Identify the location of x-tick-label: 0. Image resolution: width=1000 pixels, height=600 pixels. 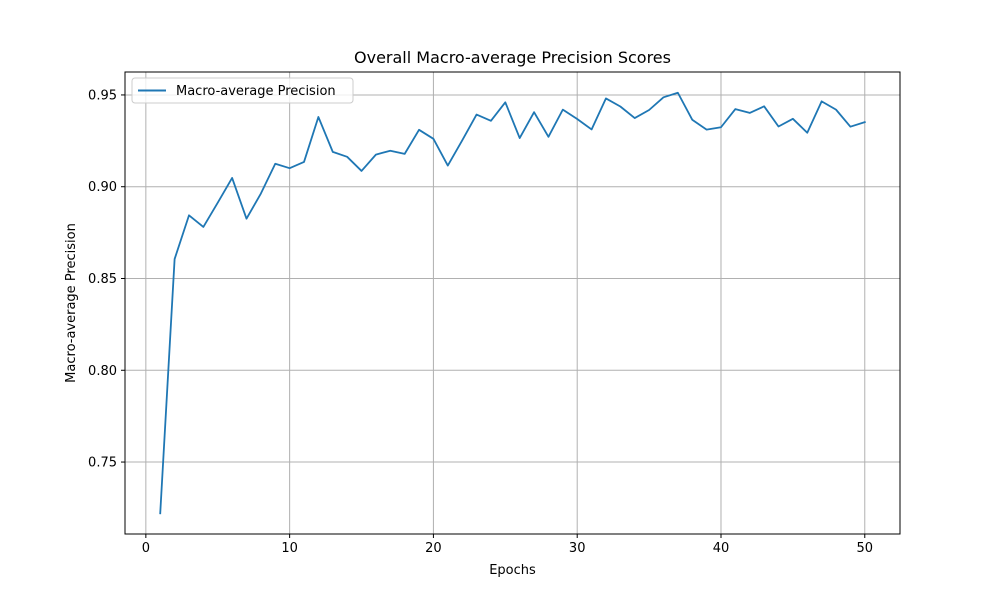
(146, 548).